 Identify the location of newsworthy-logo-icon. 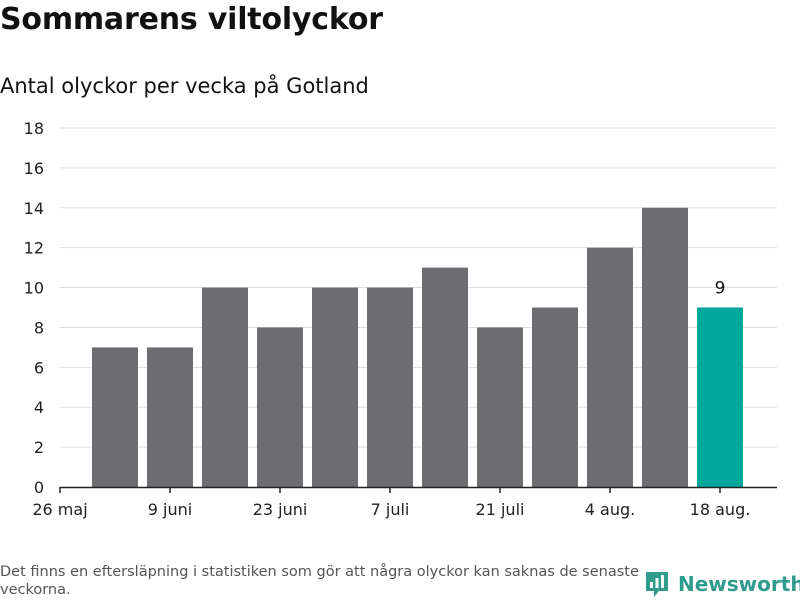
(657, 584).